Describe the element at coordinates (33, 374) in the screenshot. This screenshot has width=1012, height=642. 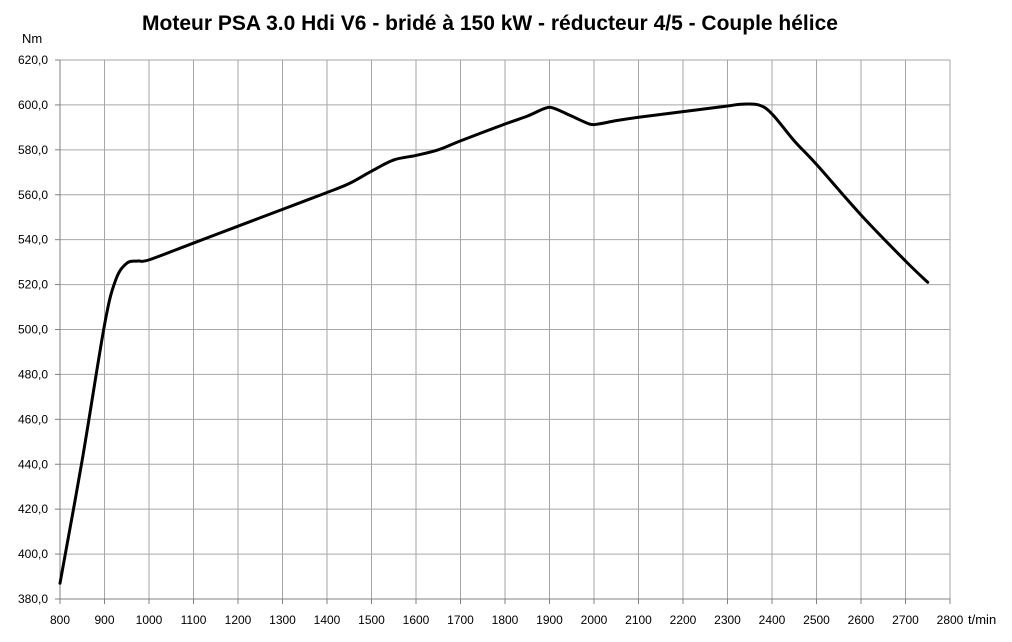
I see `y-tick-label: 480,0` at that location.